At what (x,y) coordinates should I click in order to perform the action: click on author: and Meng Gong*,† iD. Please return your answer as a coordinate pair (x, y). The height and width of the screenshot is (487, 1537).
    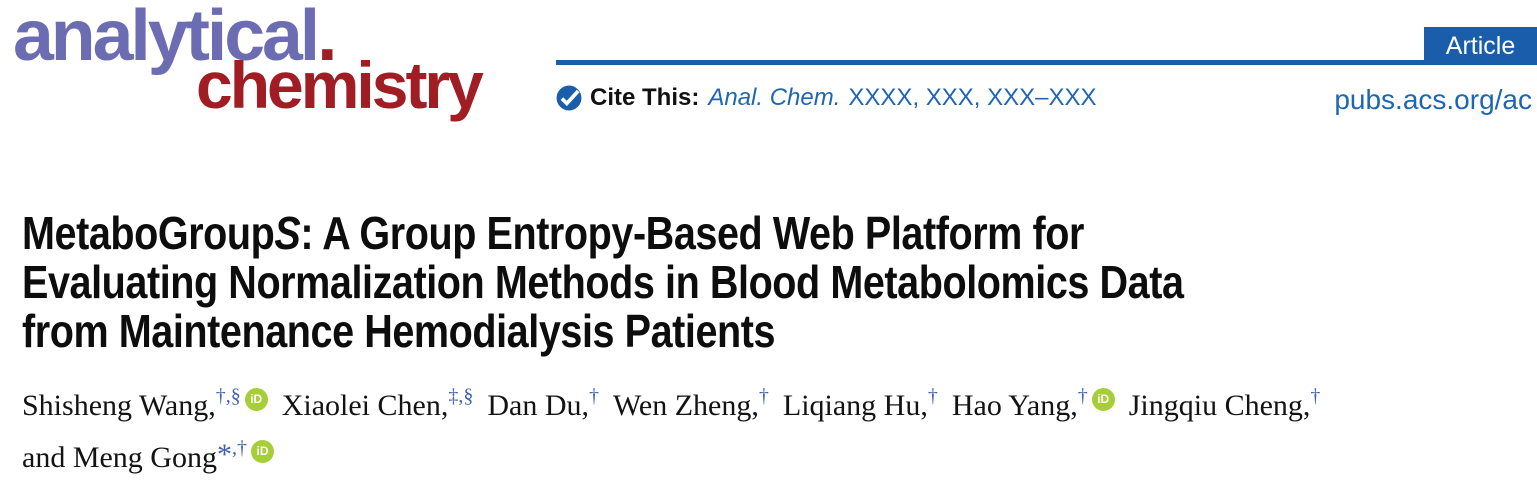
    Looking at the image, I should click on (148, 456).